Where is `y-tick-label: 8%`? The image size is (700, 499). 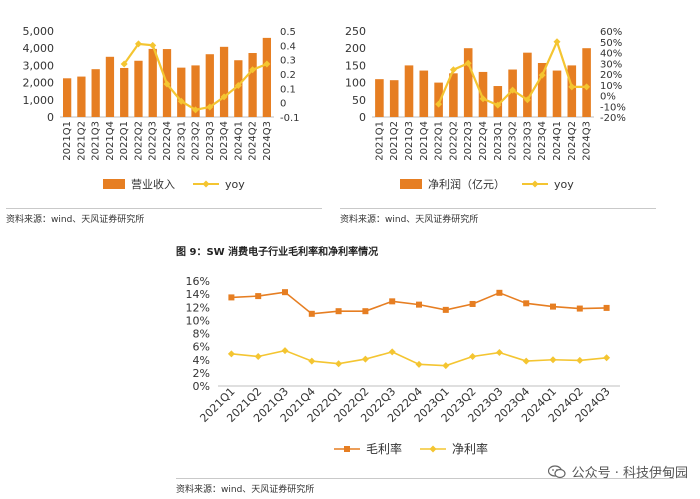 y-tick-label: 8% is located at coordinates (201, 334).